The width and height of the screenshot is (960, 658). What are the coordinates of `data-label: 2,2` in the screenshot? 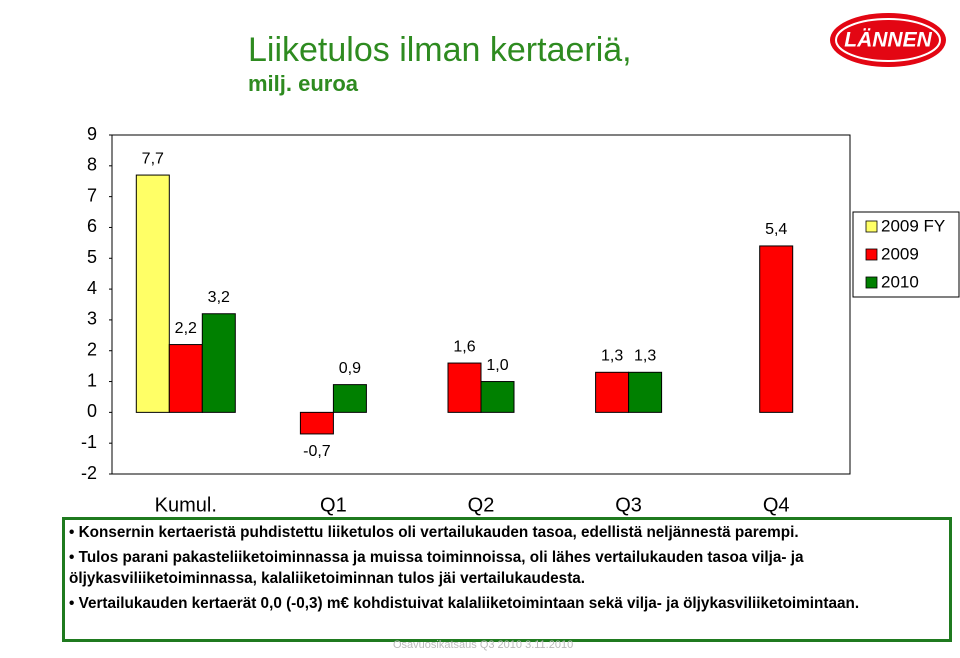 It's located at (186, 328).